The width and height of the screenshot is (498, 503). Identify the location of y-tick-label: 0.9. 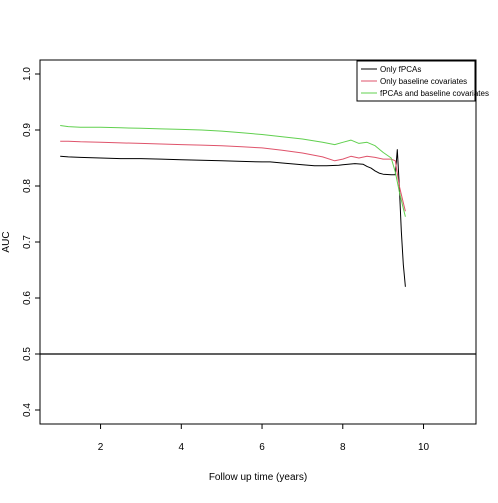
(27, 130).